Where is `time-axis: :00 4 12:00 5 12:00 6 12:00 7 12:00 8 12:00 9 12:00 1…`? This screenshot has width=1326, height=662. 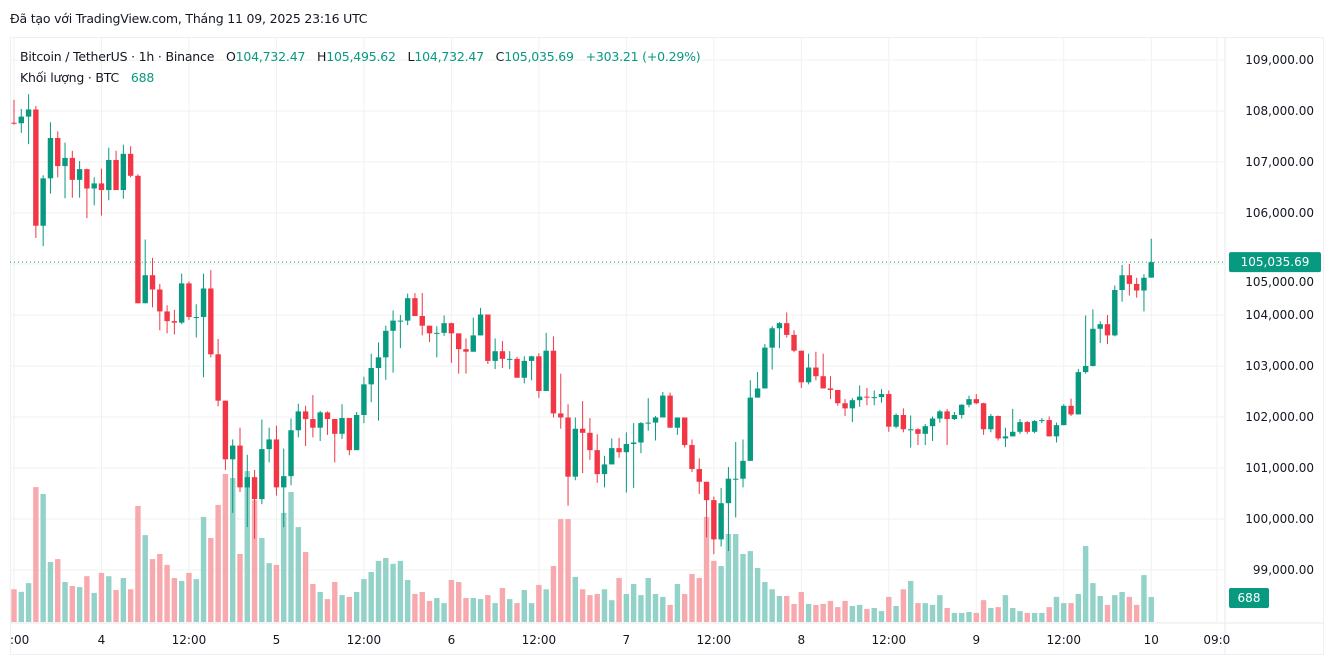
time-axis: :00 4 12:00 5 12:00 6 12:00 7 12:00 8 12:00 9 12:00 1… is located at coordinates (620, 640).